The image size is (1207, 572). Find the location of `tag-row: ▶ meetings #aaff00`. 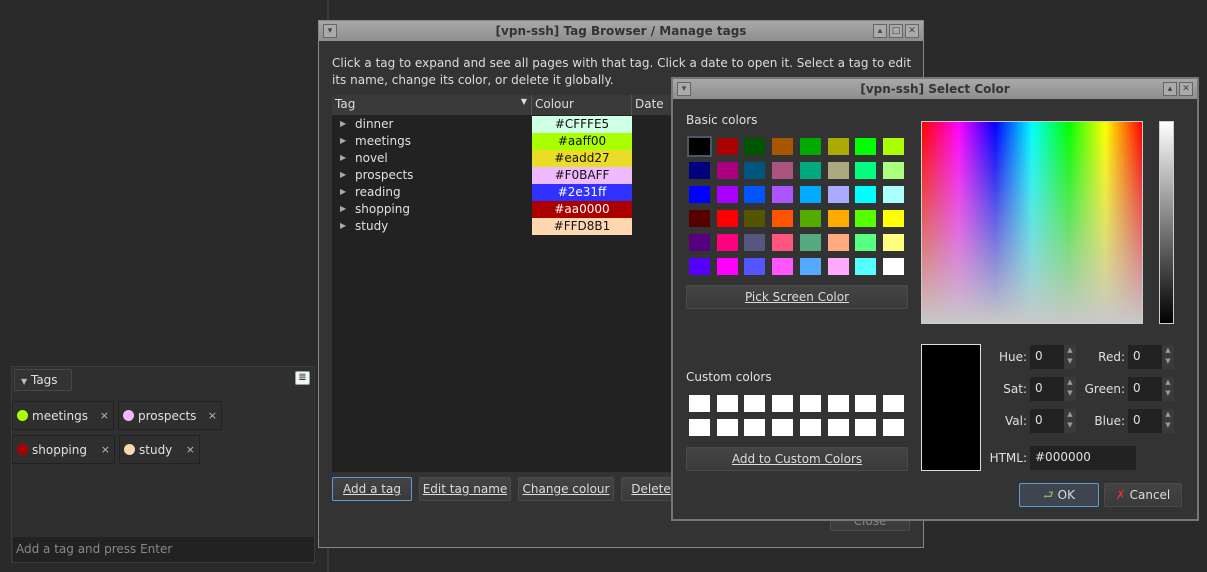

tag-row: ▶ meetings #aaff00 is located at coordinates (502, 141).